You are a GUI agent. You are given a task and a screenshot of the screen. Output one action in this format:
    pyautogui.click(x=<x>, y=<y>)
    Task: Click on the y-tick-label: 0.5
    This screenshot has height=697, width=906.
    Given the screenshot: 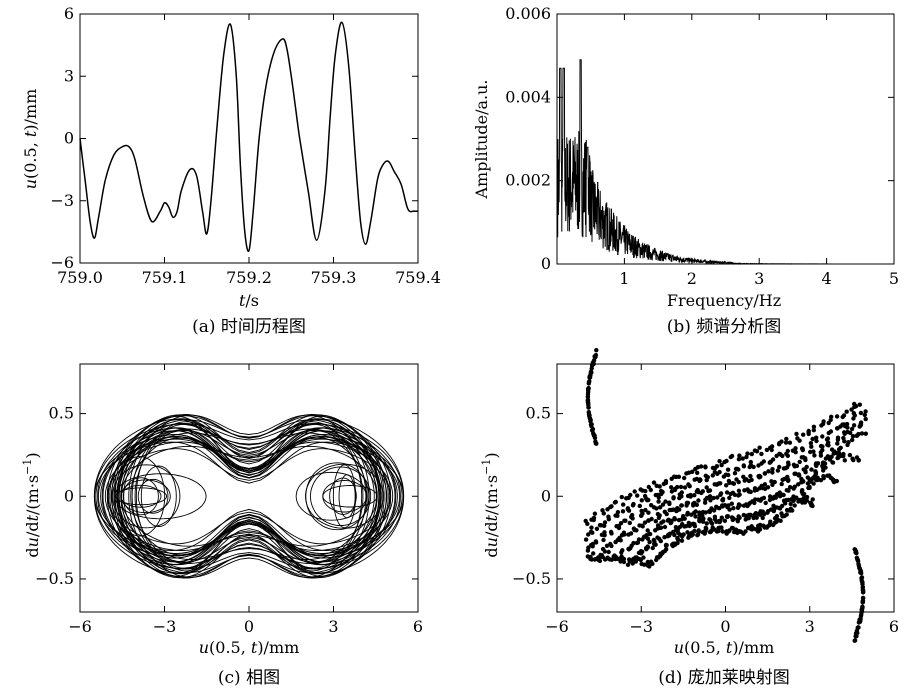 What is the action you would take?
    pyautogui.click(x=538, y=413)
    